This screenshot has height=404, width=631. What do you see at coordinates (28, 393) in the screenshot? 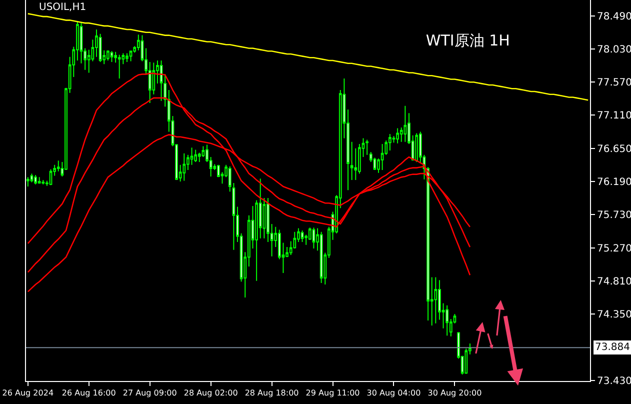
I see `x-tick-label: 26 Aug 2024` at bounding box center [28, 393].